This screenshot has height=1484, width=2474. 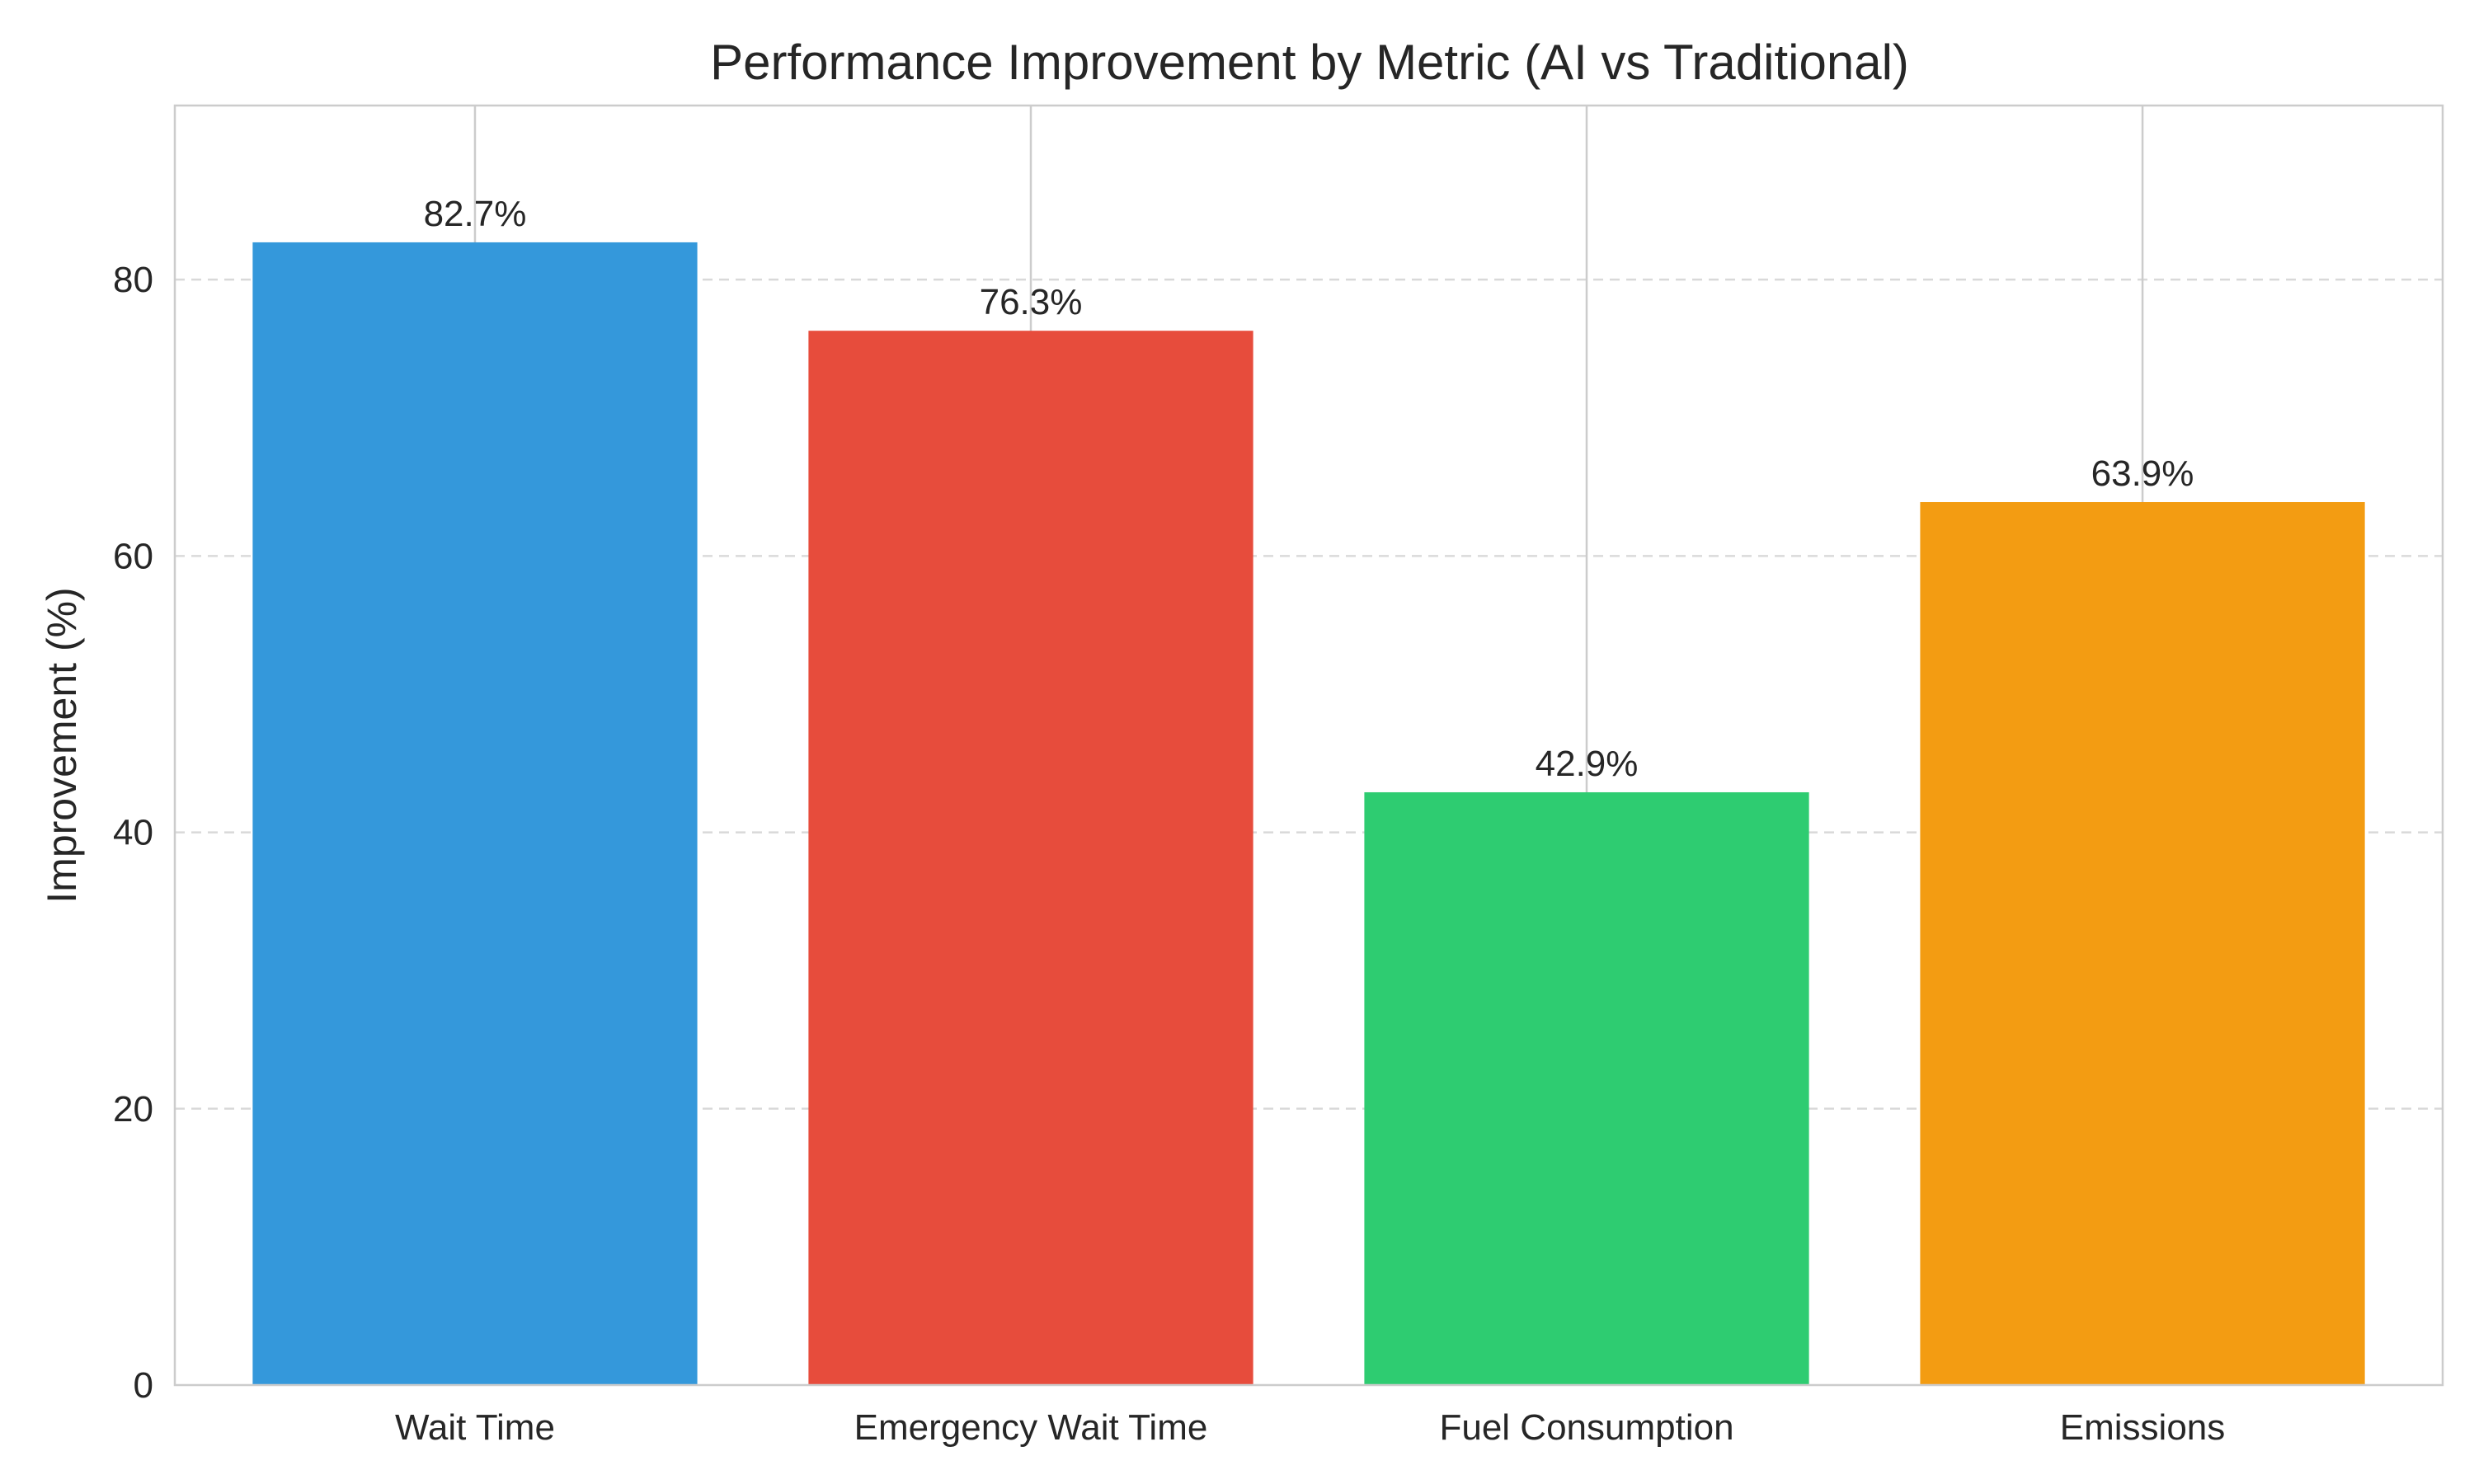 What do you see at coordinates (475, 214) in the screenshot?
I see `bar-value-label: 82.7%` at bounding box center [475, 214].